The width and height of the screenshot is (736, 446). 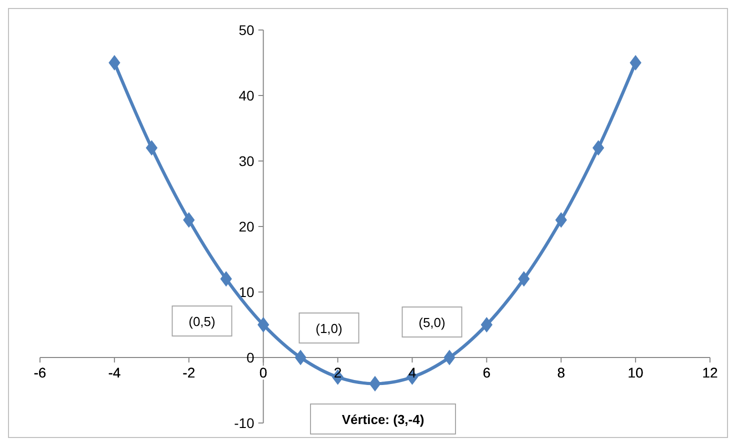 What do you see at coordinates (486, 372) in the screenshot?
I see `x-tick-label: 6` at bounding box center [486, 372].